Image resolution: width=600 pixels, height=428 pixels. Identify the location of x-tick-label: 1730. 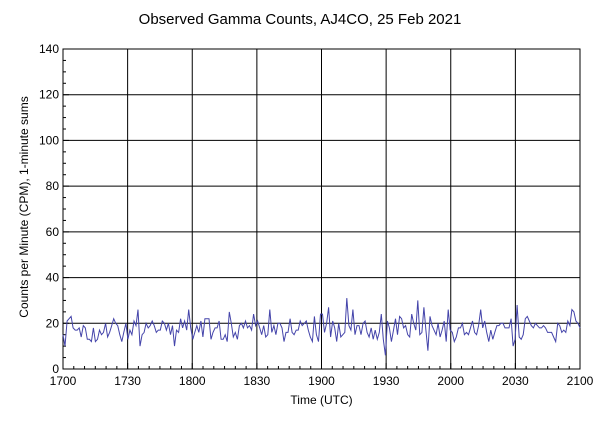
(127, 381).